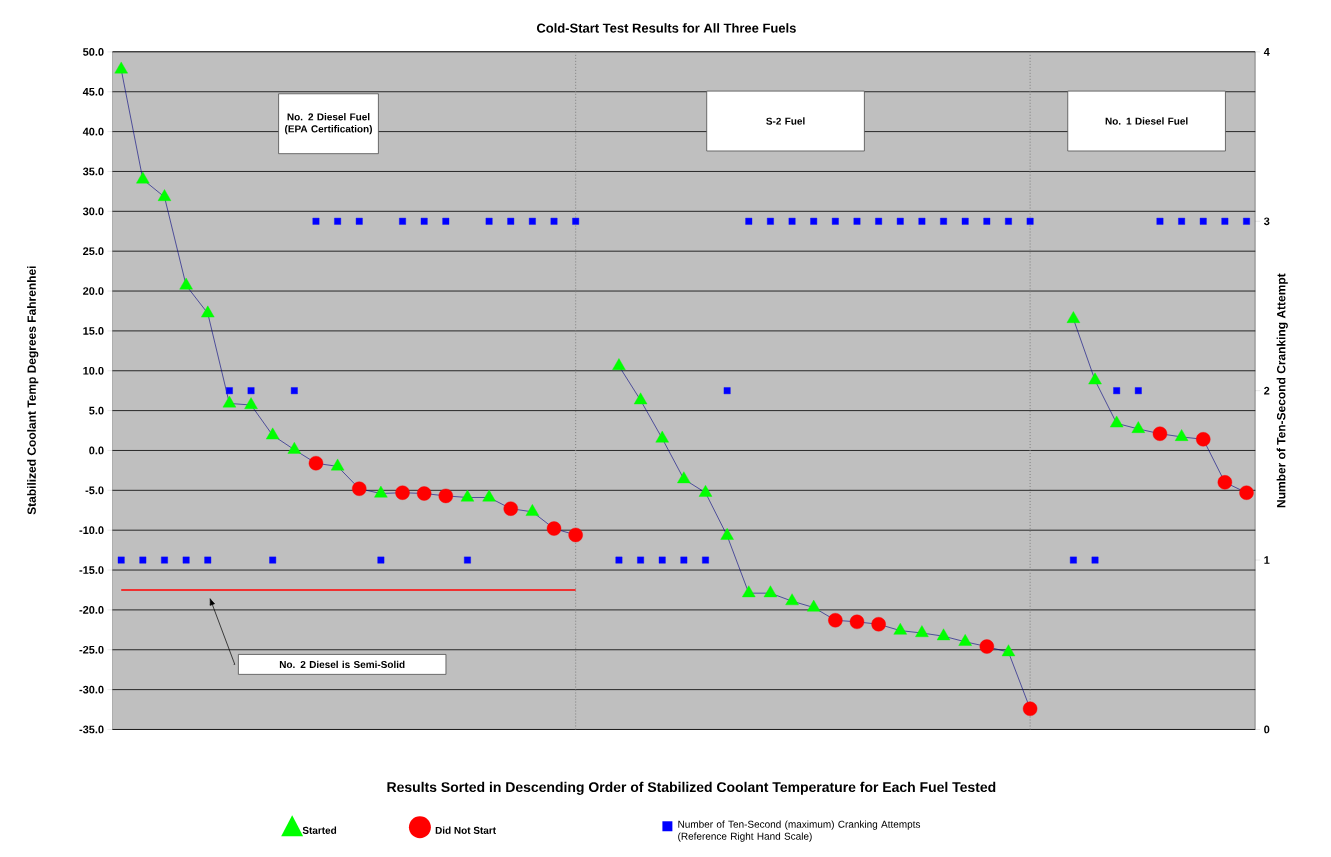  I want to click on legend-label: Did Not Start, so click(465, 830).